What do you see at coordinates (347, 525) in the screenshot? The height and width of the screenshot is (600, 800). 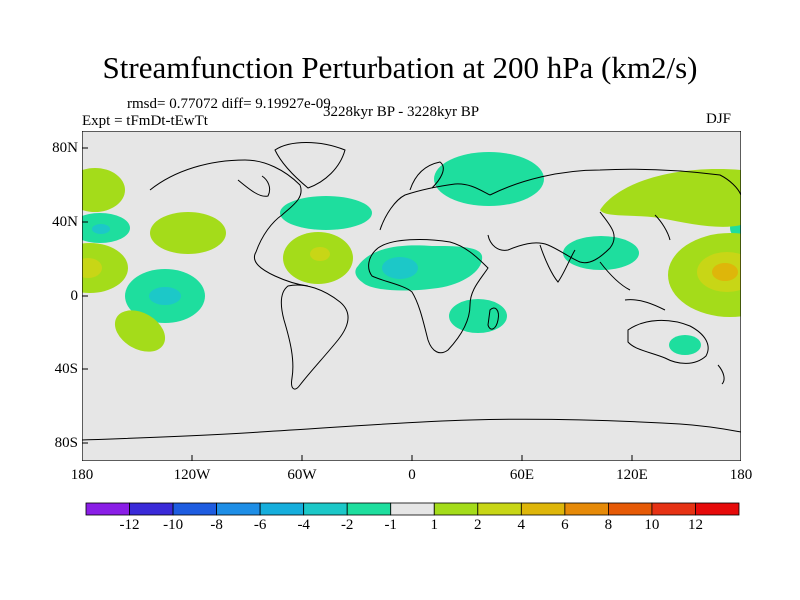 I see `colorbar-label: -2` at bounding box center [347, 525].